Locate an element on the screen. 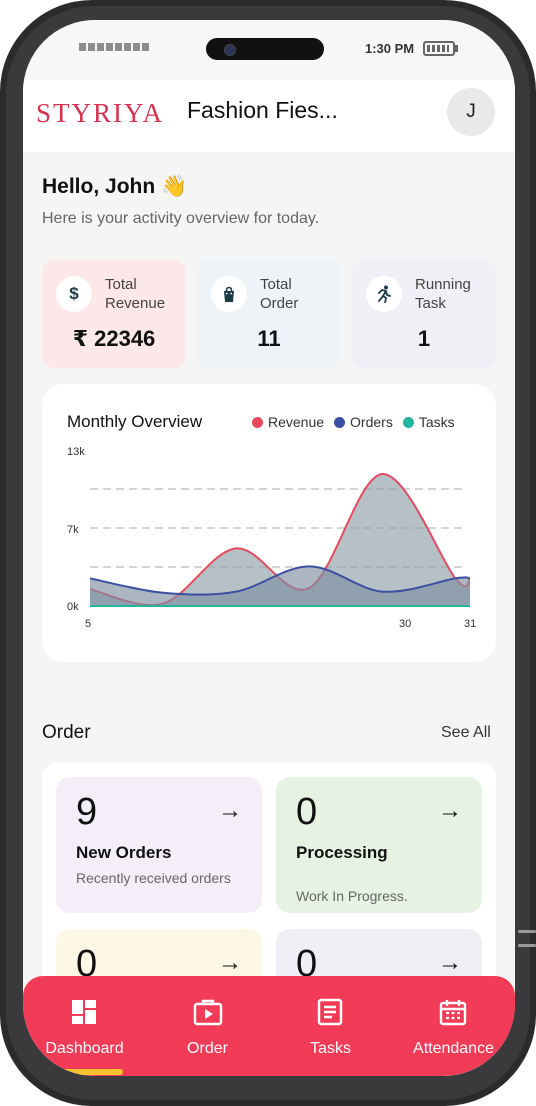 This screenshot has height=1106, width=536. see-all-link: See All is located at coordinates (466, 732).